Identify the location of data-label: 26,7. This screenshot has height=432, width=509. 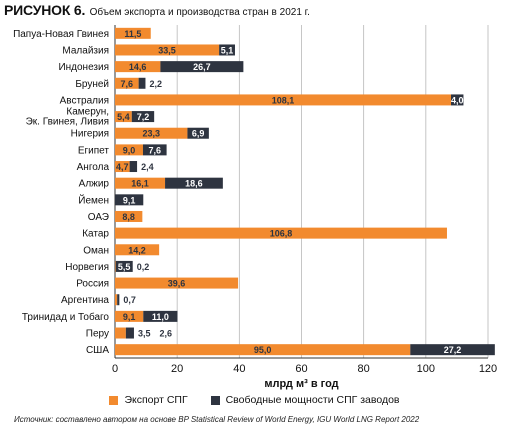
(202, 67).